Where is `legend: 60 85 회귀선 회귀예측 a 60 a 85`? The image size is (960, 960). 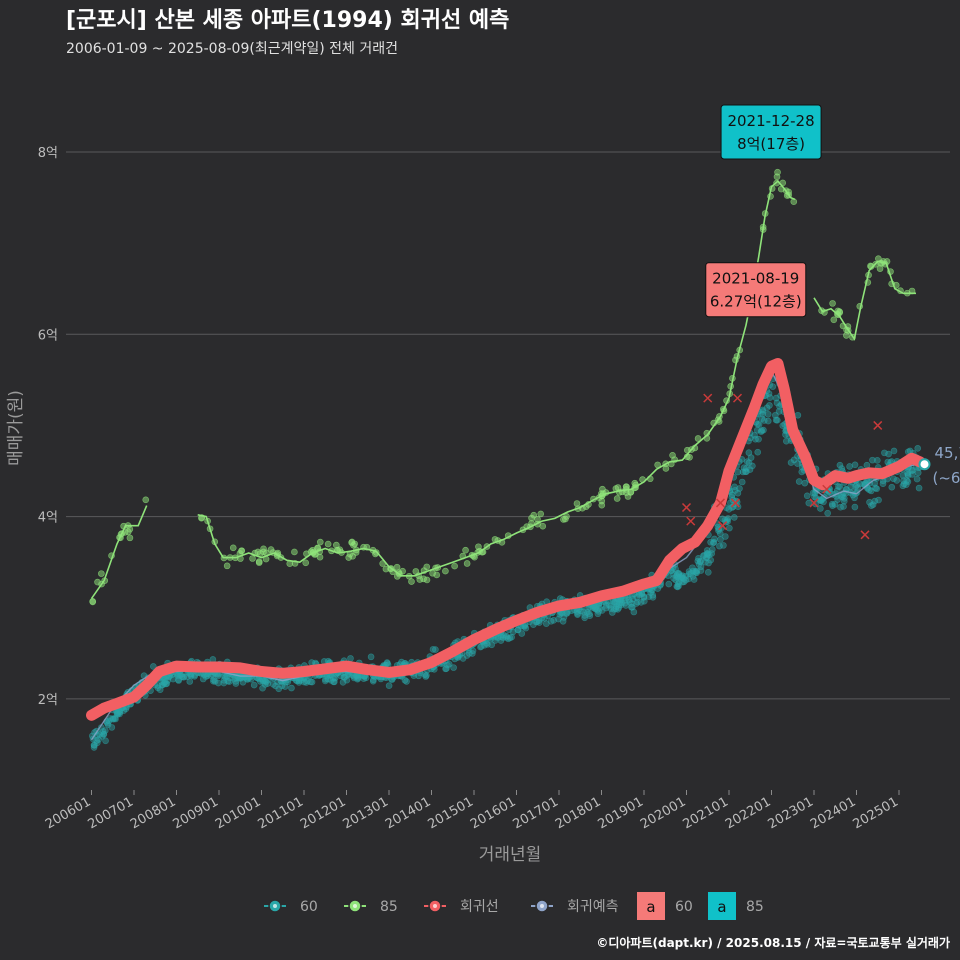
legend: 60 85 회귀선 회귀예측 a 60 a 85 is located at coordinates (514, 906).